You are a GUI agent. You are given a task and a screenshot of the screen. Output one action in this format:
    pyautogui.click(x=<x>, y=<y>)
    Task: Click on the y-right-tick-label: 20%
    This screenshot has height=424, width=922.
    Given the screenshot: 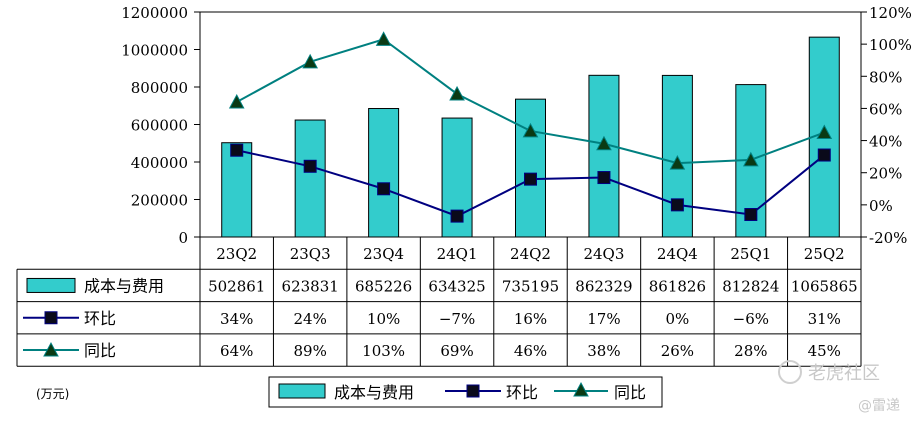 What is the action you would take?
    pyautogui.click(x=885, y=174)
    